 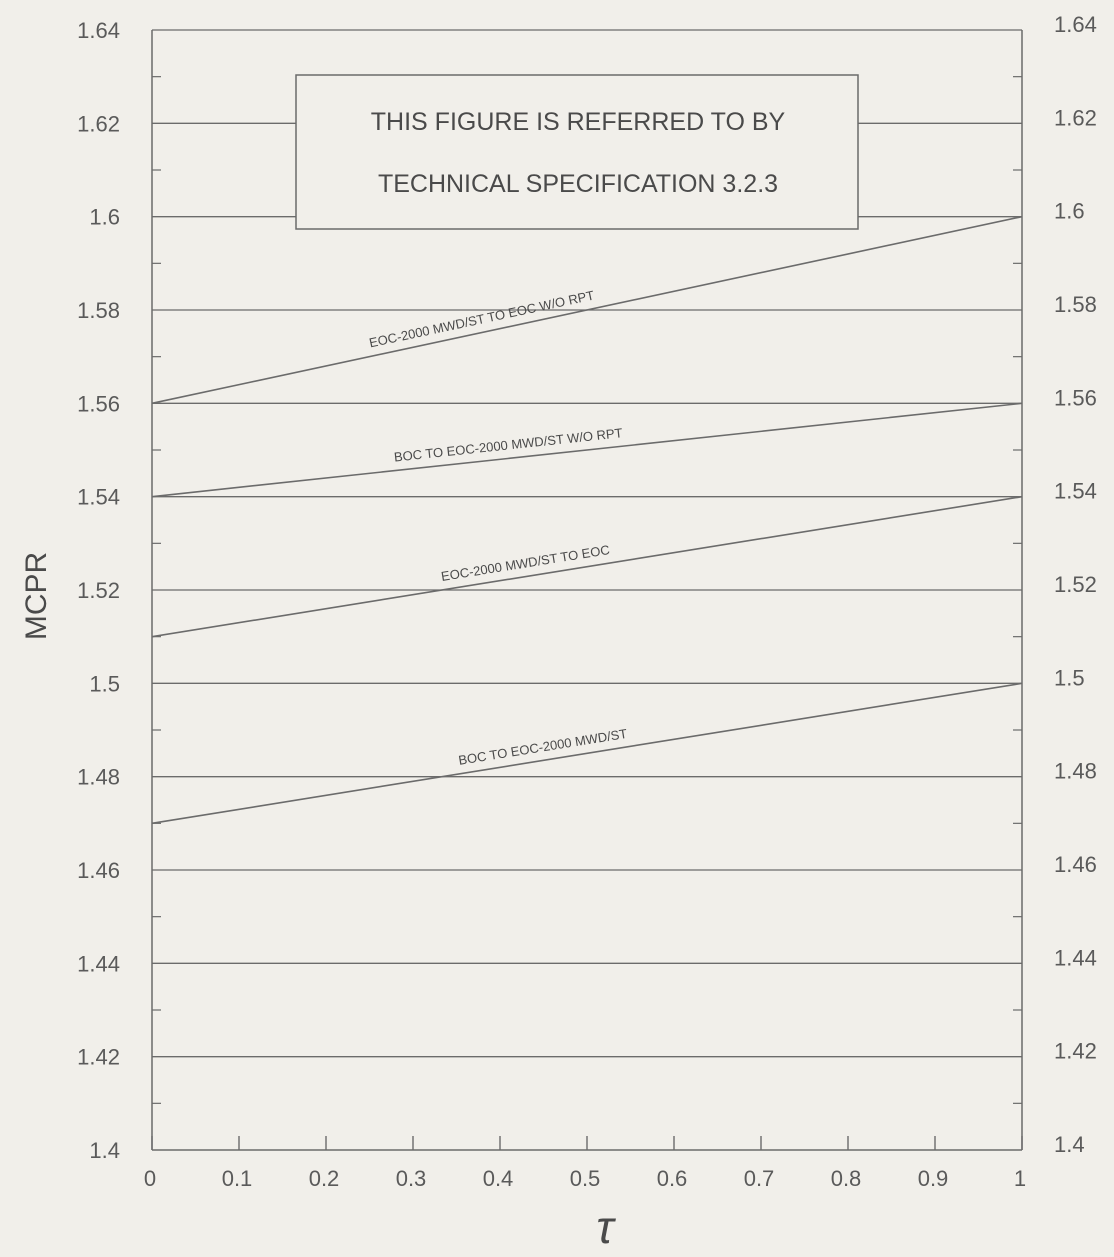 I want to click on x-tick-labels: 0 0.1 0.2 0.3 0.4 0.5 0.6 0.7 0.8 0.9 1, so click(x=585, y=1178).